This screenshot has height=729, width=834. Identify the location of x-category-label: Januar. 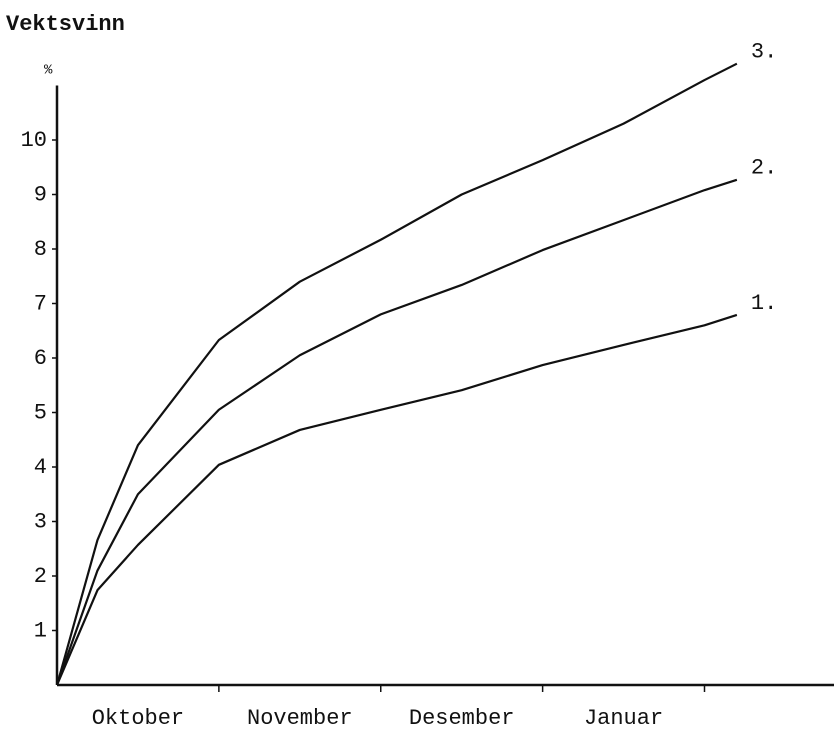
(623, 717).